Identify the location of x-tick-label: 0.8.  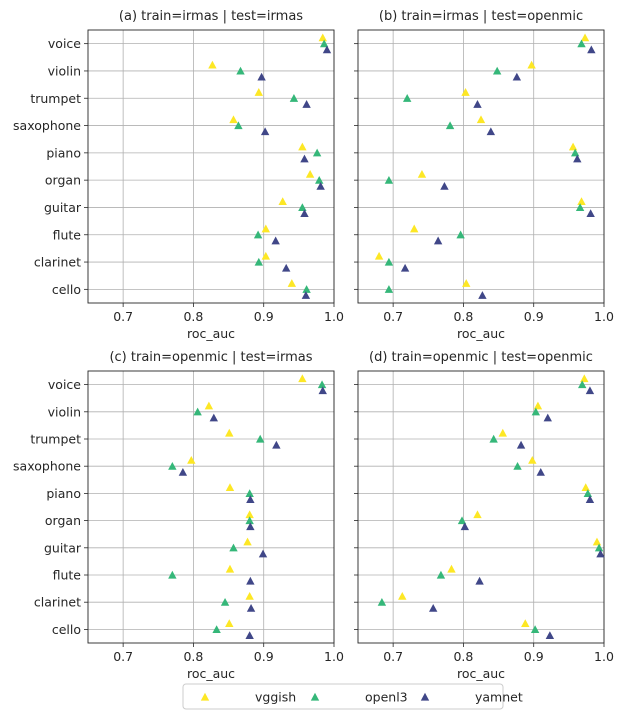
(193, 316).